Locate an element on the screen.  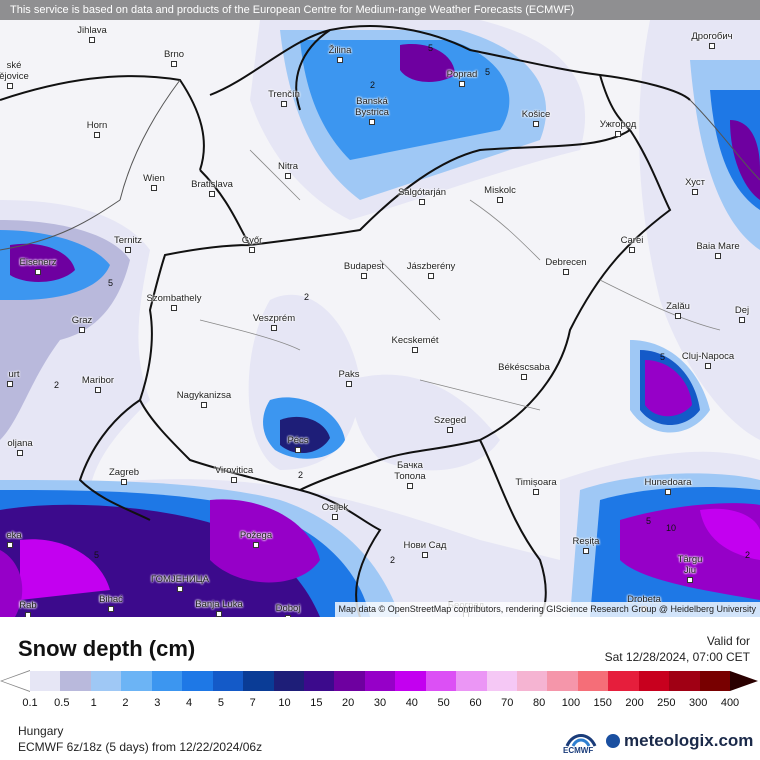
city-label: Бачка Топола is located at coordinates (410, 471).